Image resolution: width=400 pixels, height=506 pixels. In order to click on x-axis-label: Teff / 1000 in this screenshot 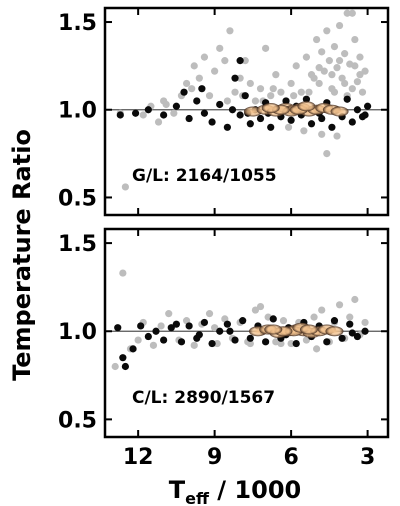, I will do `click(235, 491)`.